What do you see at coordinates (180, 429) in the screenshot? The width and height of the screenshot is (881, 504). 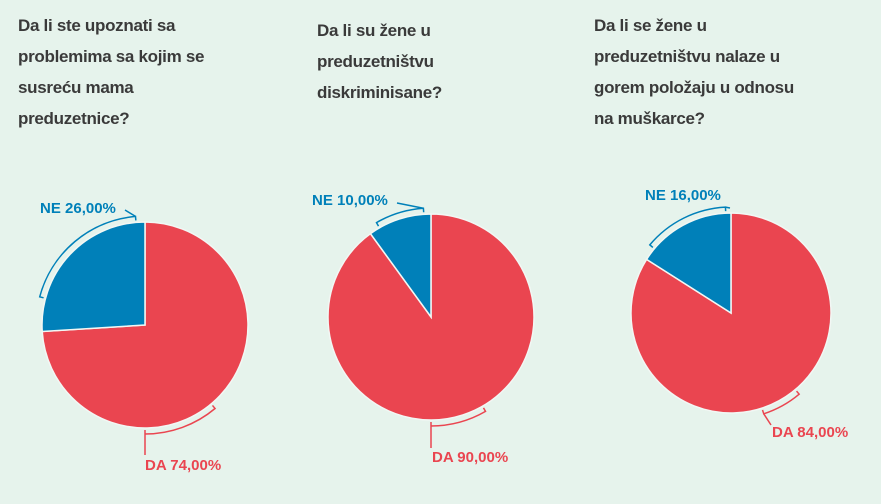 I see `pie-1-da-label-bracket` at bounding box center [180, 429].